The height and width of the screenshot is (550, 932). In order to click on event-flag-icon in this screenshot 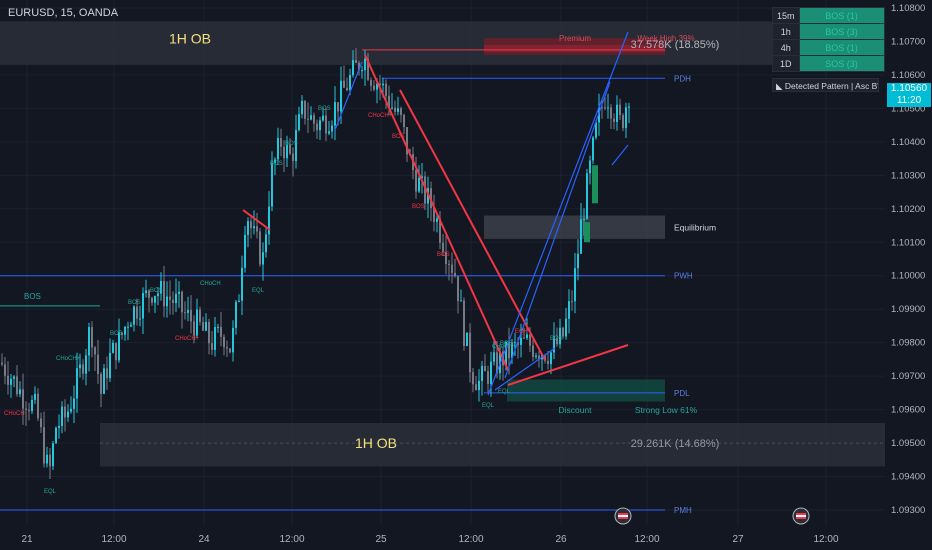, I will do `click(623, 516)`.